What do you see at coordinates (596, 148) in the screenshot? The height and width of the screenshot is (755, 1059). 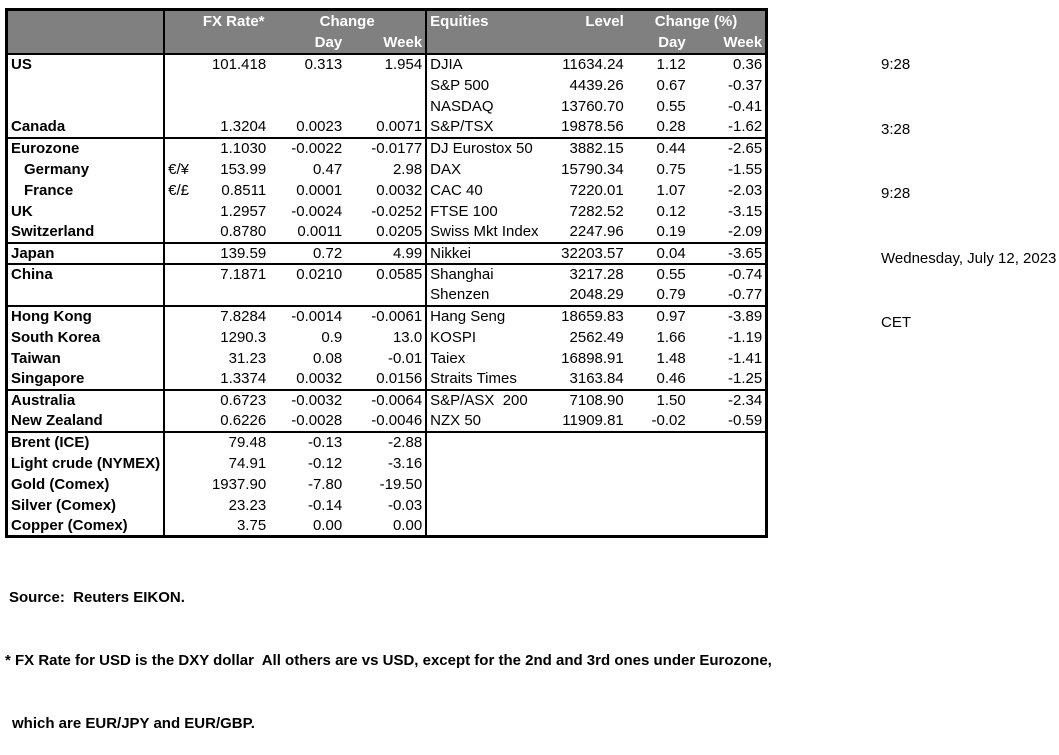 I see `equity-level-cell: 3882.15` at bounding box center [596, 148].